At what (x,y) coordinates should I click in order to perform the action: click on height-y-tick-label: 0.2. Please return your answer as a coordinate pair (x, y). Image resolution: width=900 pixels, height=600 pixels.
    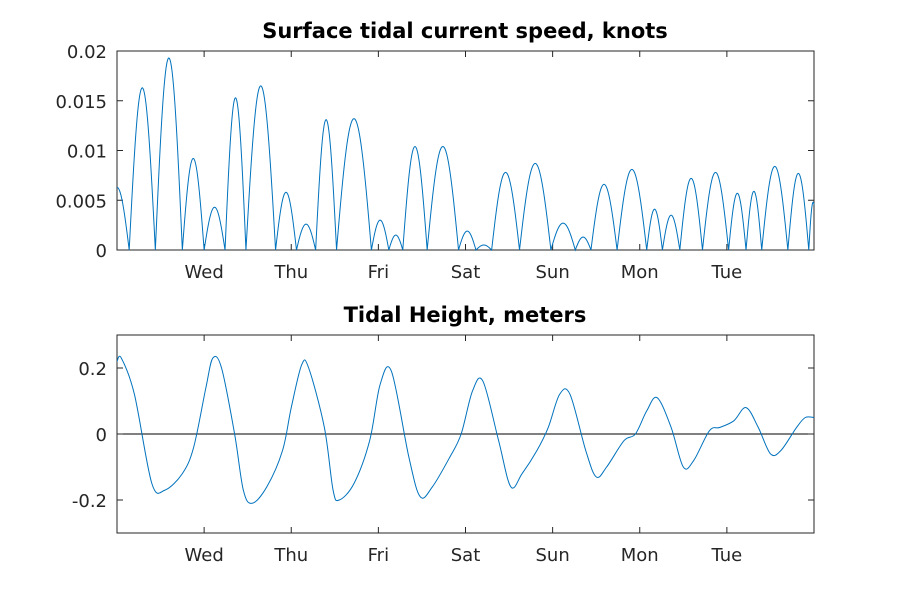
    Looking at the image, I should click on (92, 369).